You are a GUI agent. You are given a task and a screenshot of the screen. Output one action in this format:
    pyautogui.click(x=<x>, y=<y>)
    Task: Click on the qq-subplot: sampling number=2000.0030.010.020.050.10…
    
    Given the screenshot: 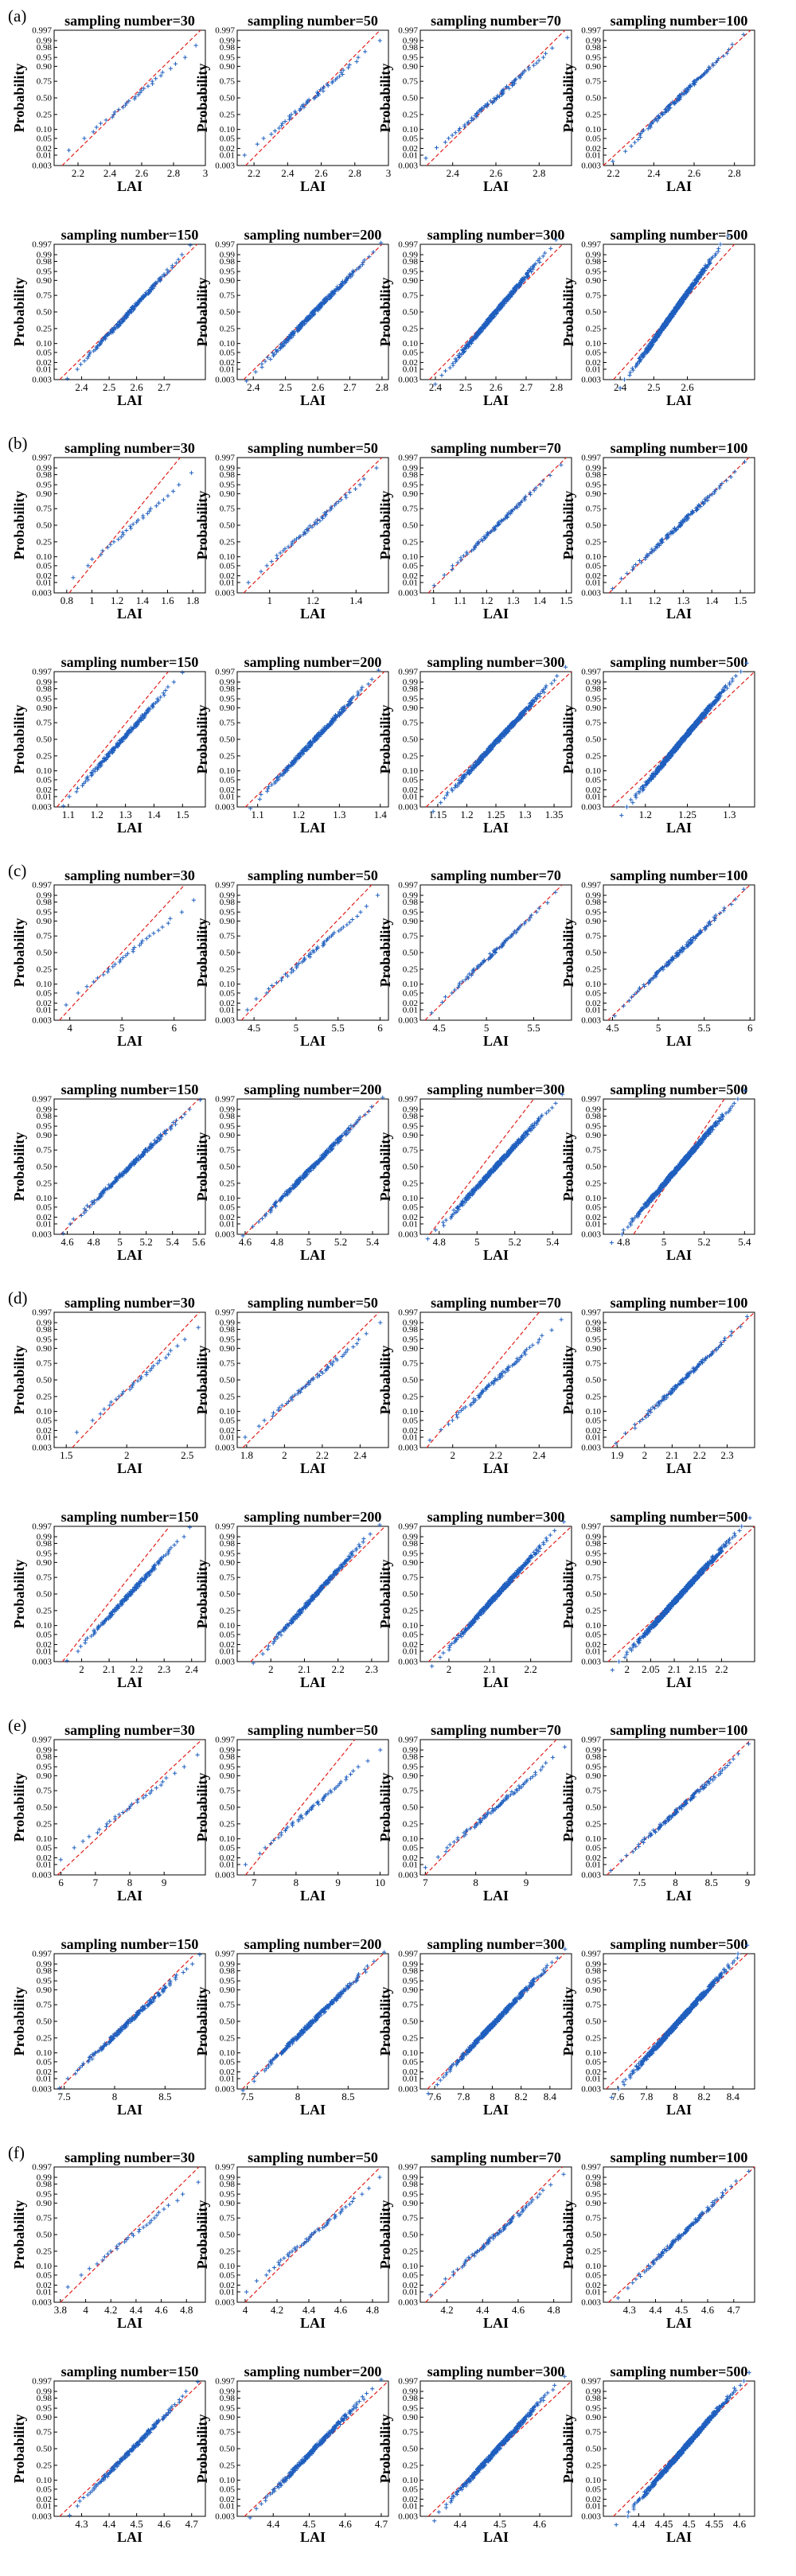 What is the action you would take?
    pyautogui.click(x=292, y=745)
    